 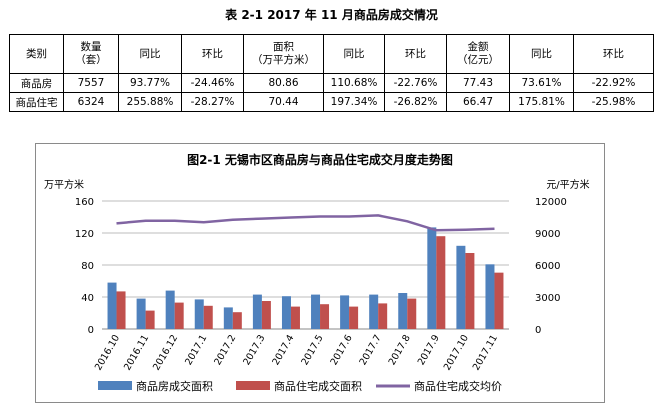 What do you see at coordinates (331, 15) in the screenshot?
I see `table-title: 表 2-1 2017 年 11 月商品房成交情况` at bounding box center [331, 15].